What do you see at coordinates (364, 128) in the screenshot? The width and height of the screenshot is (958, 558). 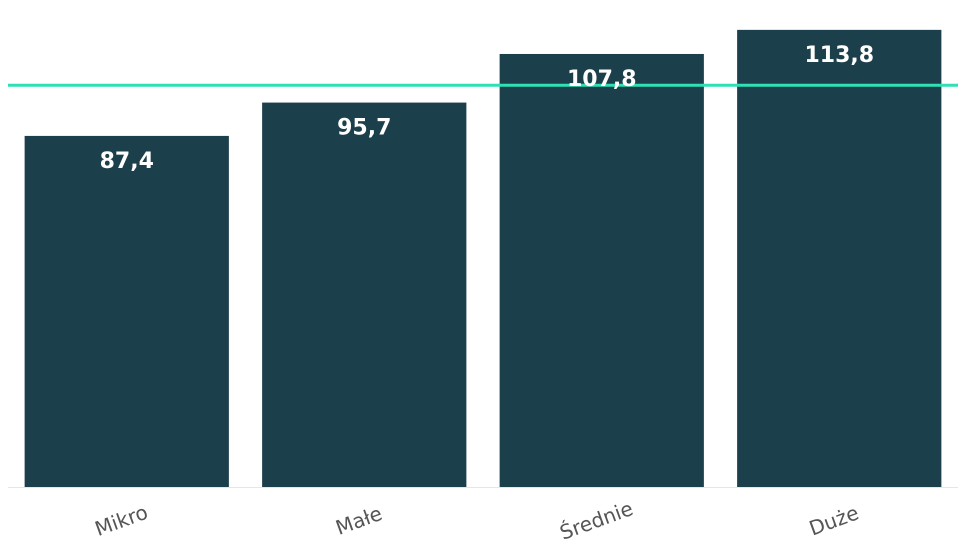 I see `value-label: 95,7` at bounding box center [364, 128].